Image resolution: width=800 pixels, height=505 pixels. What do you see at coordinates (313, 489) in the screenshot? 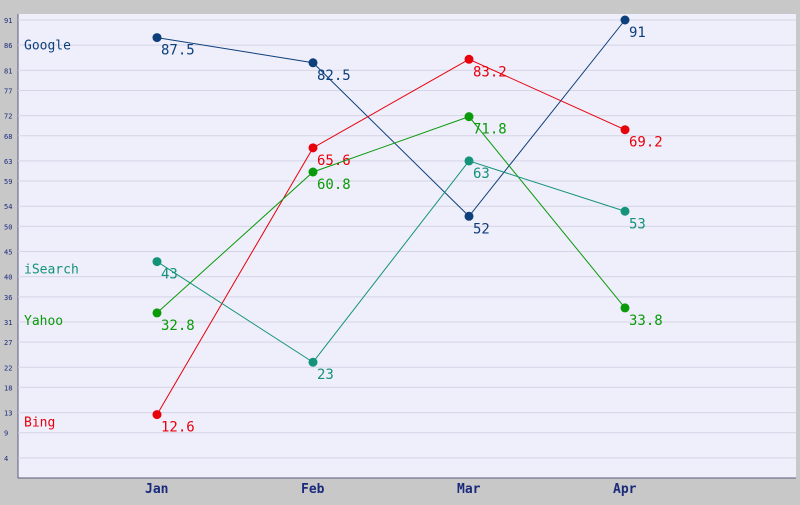
I see `x-tick-label: Feb` at bounding box center [313, 489].